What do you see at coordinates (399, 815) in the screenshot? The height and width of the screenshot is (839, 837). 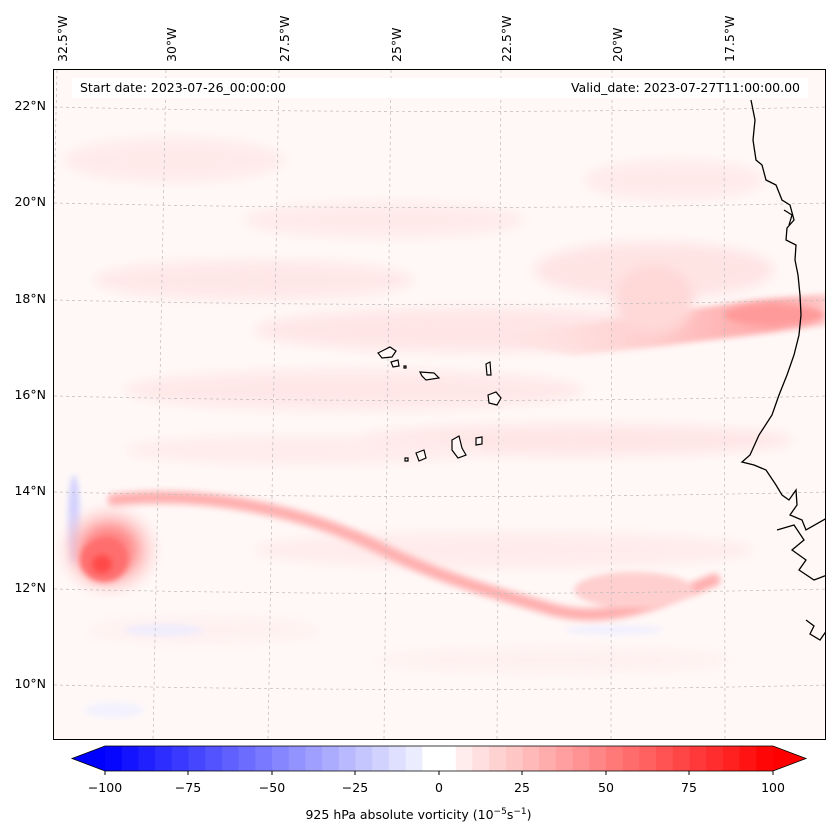 I see `colorbar-label-main: 925 hPa absolute vorticity (10` at bounding box center [399, 815].